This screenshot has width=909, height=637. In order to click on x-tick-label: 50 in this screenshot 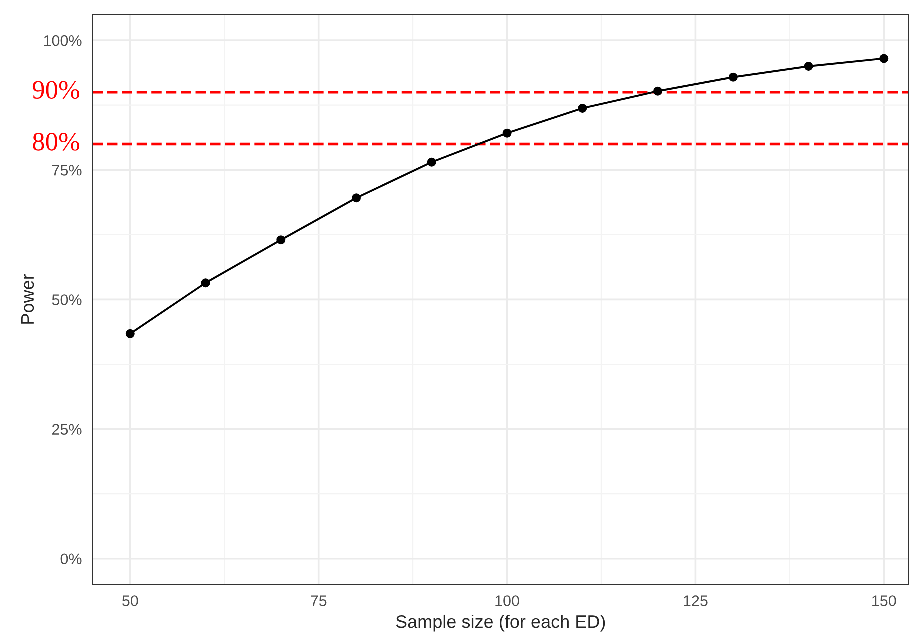, I will do `click(130, 601)`.